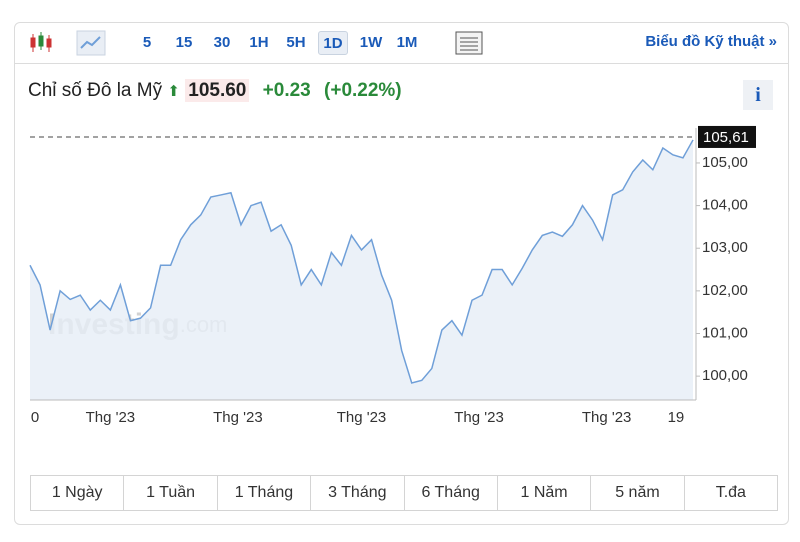 This screenshot has width=800, height=542. I want to click on interval-button: 1H, so click(259, 42).